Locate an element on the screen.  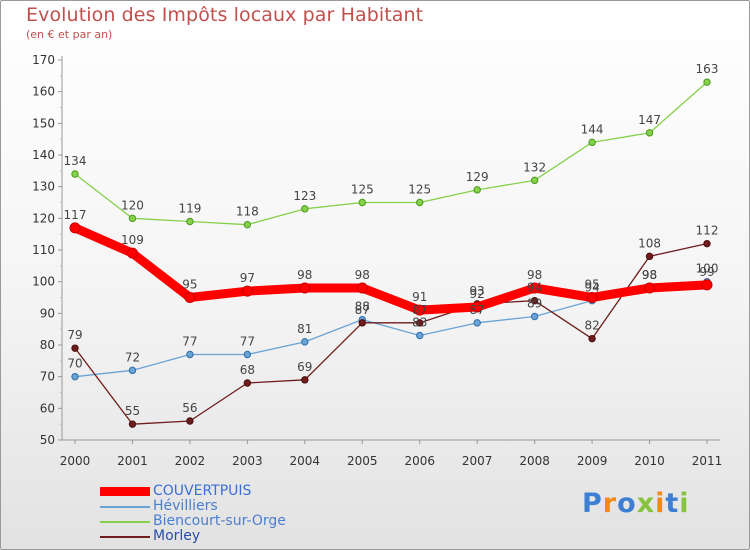
data-label: 95 is located at coordinates (591, 285).